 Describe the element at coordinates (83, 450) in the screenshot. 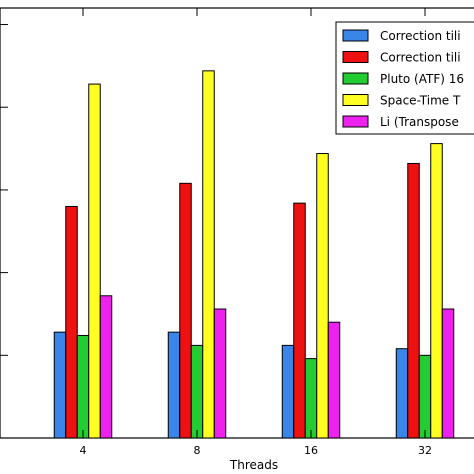

I see `x-tick-label: 4` at that location.